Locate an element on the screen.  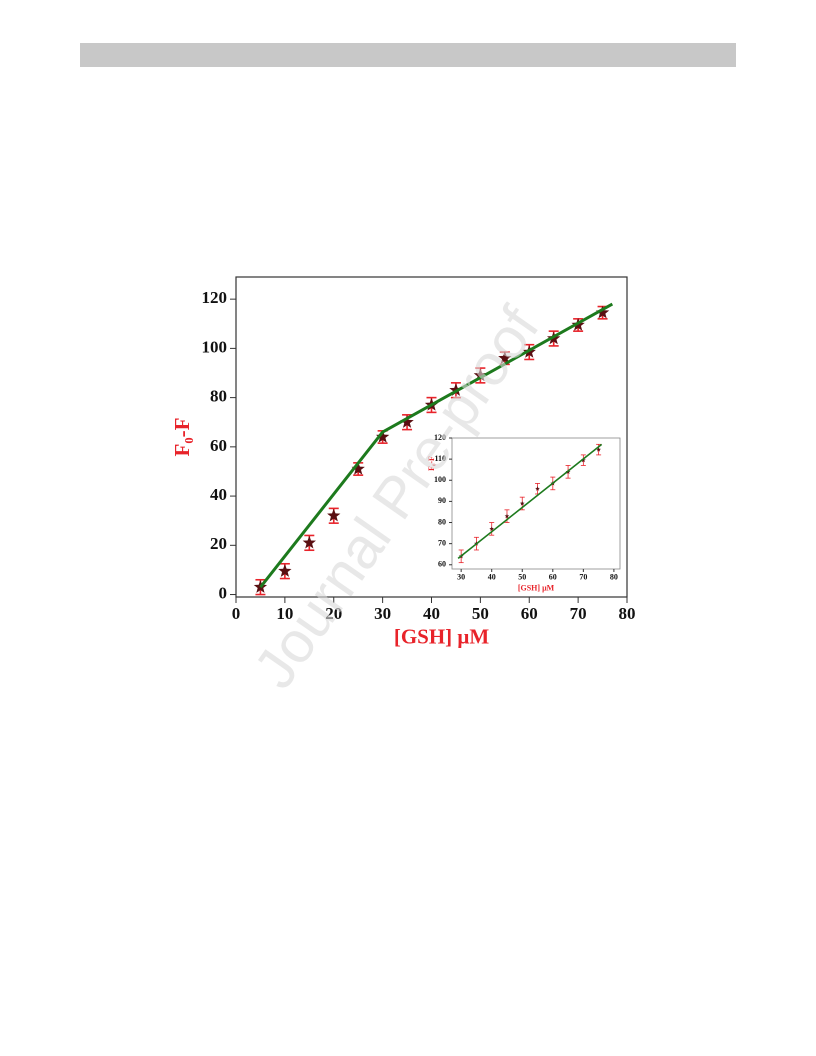
x-tick-label: 20 is located at coordinates (333, 613).